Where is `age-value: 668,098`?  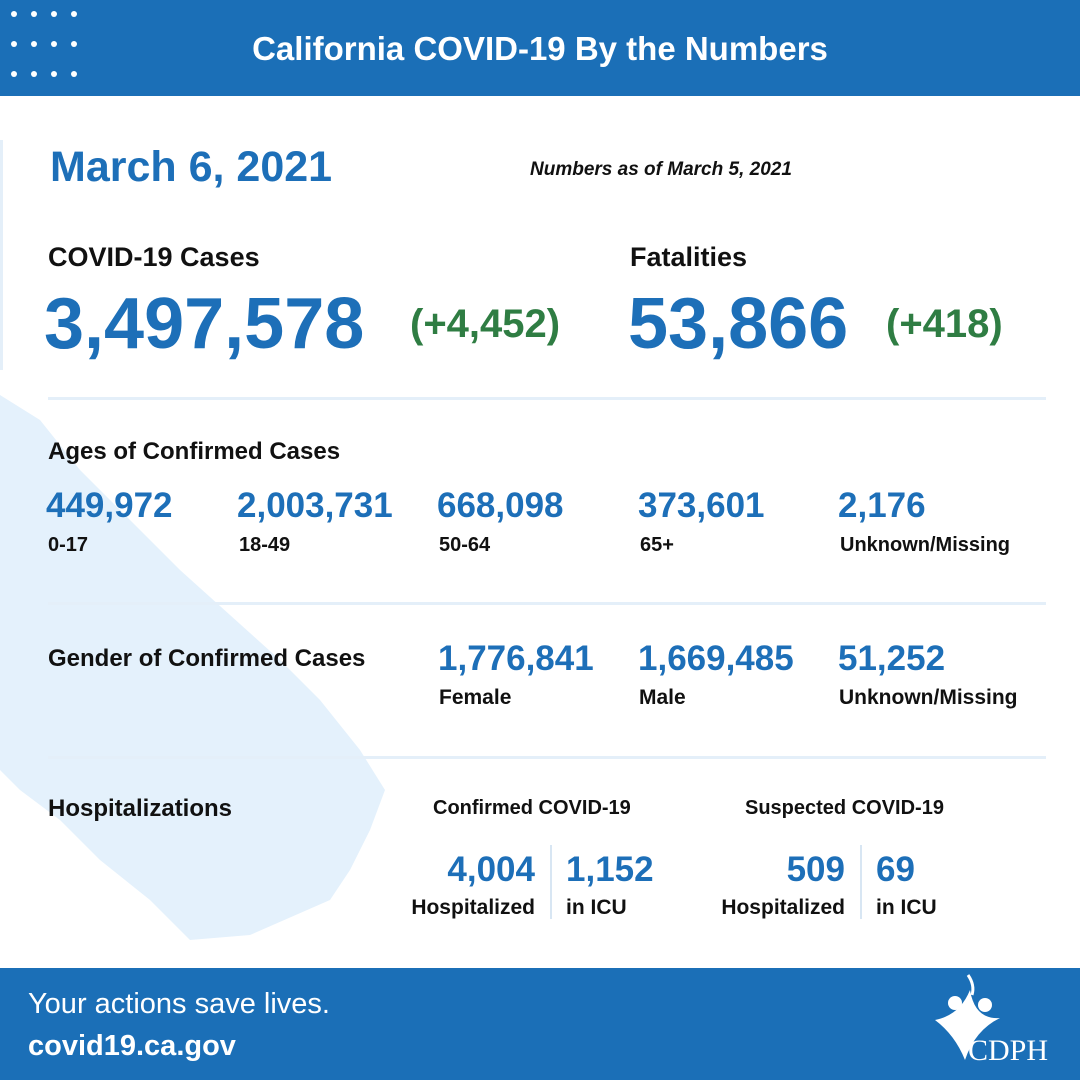 age-value: 668,098 is located at coordinates (500, 505).